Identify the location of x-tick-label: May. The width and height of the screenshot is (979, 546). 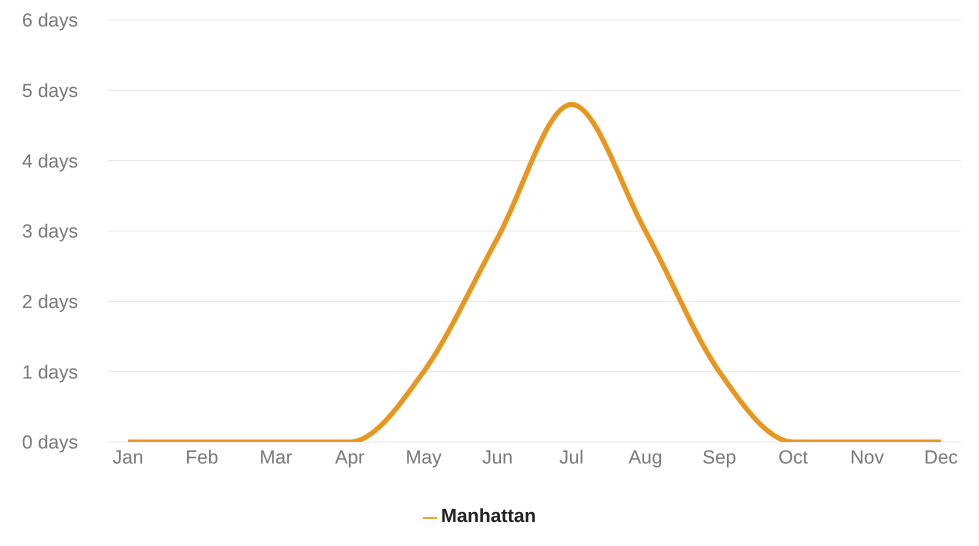
(424, 457).